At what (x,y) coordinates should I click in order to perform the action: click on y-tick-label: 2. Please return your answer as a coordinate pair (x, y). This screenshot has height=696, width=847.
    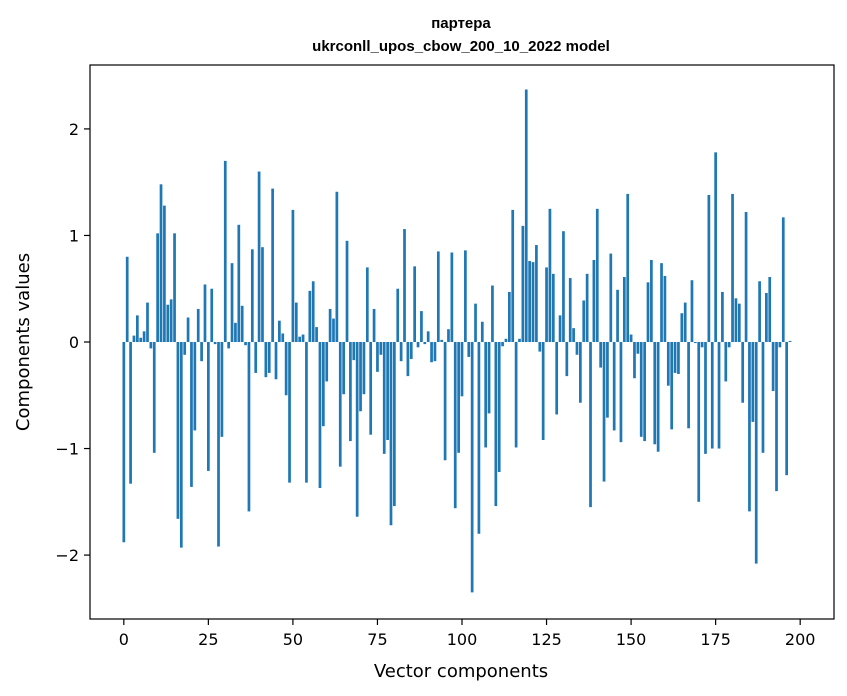
    Looking at the image, I should click on (74, 129).